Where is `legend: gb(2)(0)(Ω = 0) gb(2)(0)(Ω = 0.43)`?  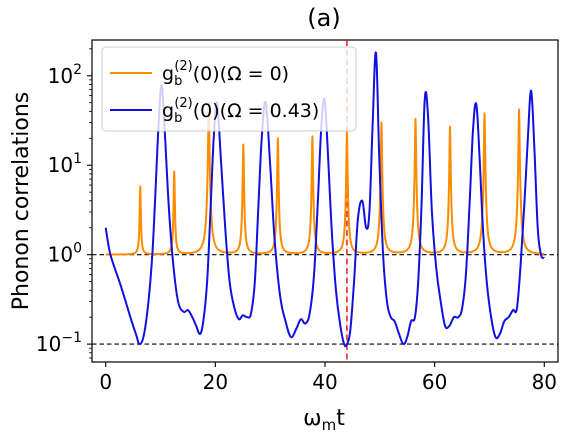 legend: gb(2)(0)(Ω = 0) gb(2)(0)(Ω = 0.43) is located at coordinates (229, 89).